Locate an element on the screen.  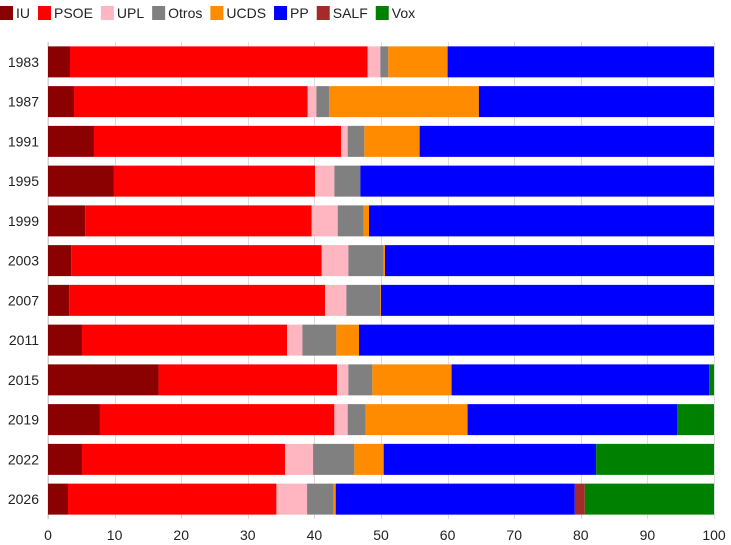
bar-2015-ucds is located at coordinates (412, 380).